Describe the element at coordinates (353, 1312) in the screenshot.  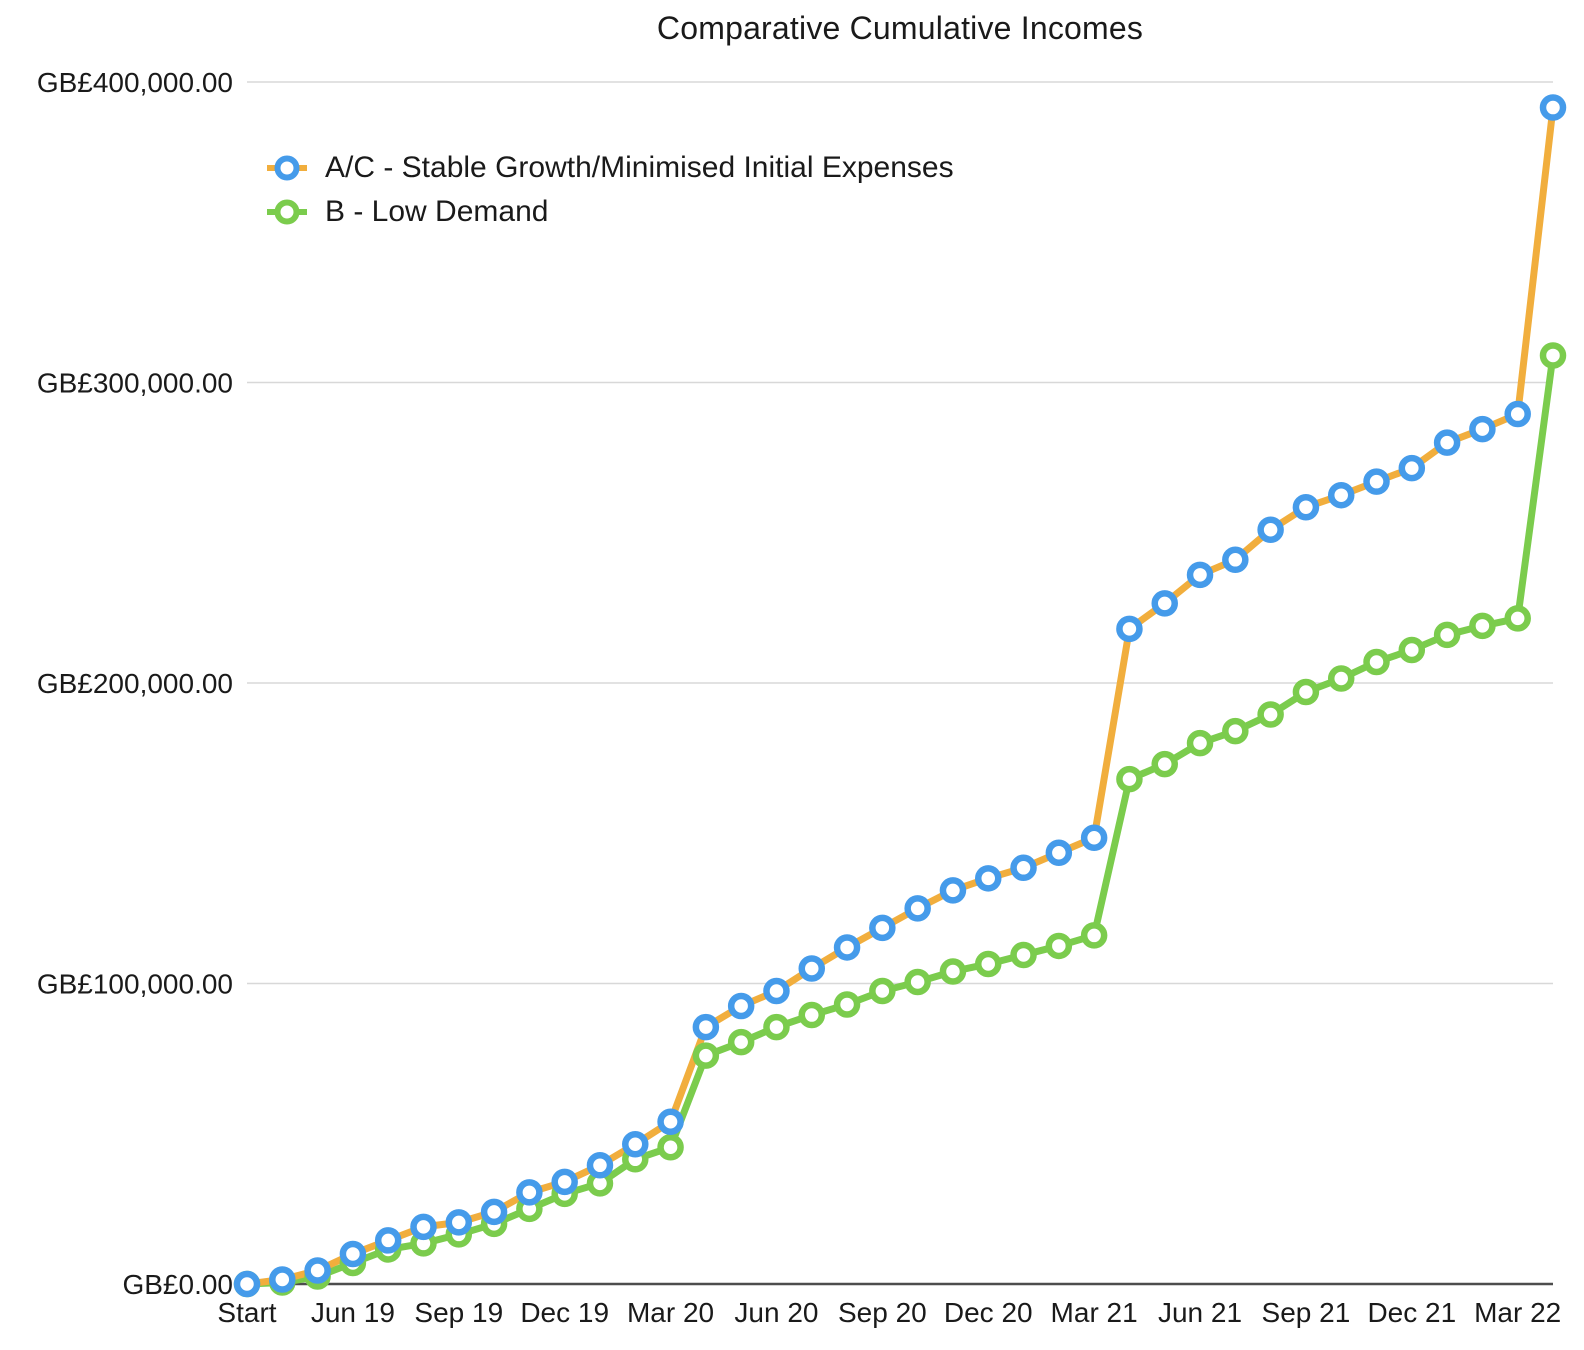
I see `x-tick-label: Jun 19` at that location.